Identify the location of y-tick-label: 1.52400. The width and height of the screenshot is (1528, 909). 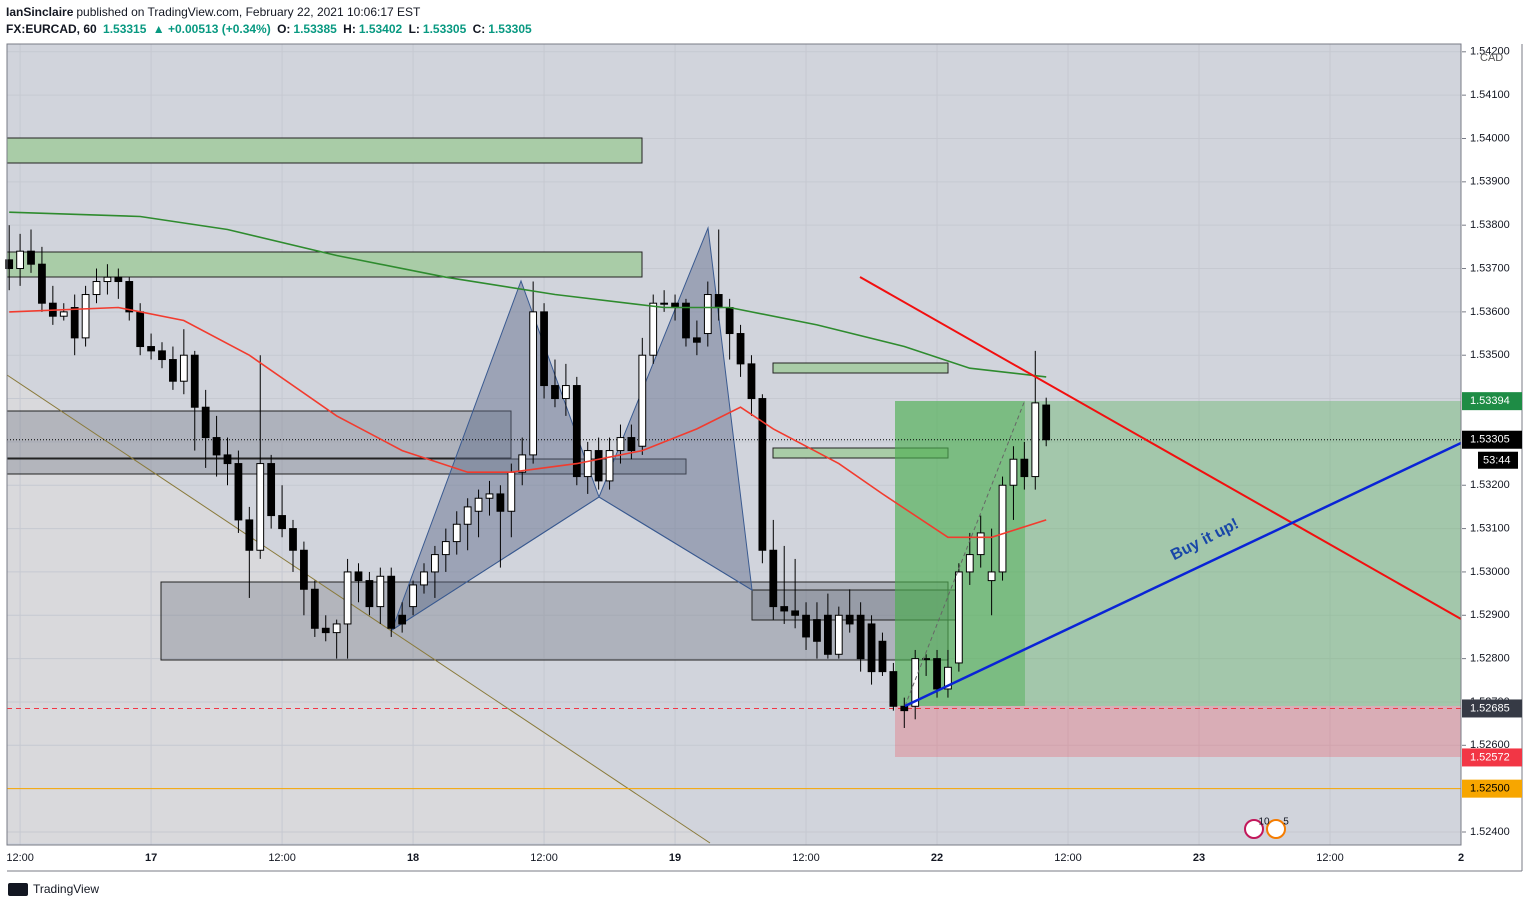
(1490, 832).